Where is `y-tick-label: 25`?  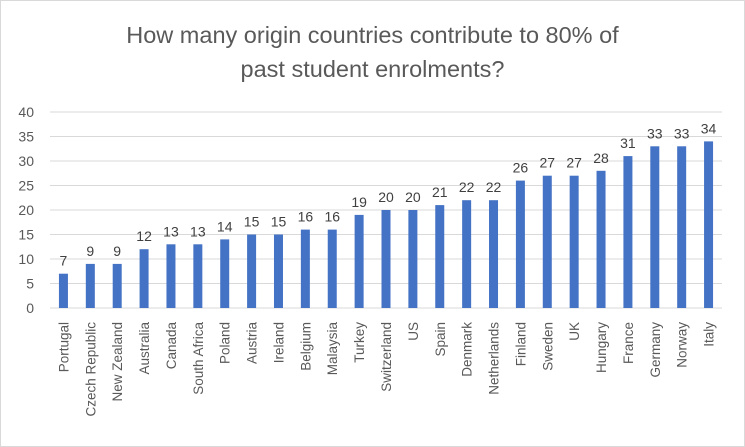
y-tick-label: 25 is located at coordinates (26, 186).